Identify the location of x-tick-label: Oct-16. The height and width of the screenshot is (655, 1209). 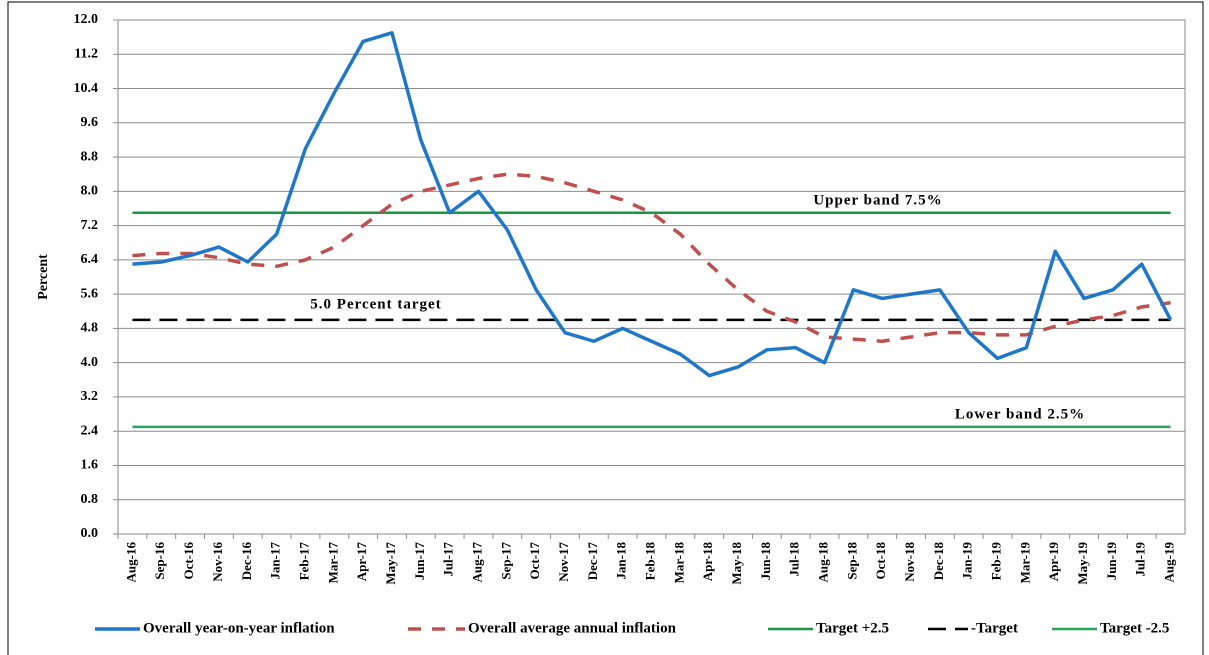
(188, 561).